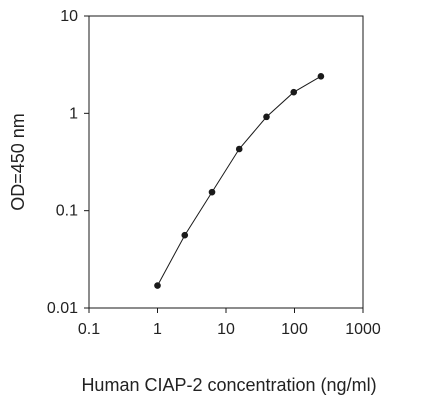  I want to click on x-tick-label: 10, so click(226, 329).